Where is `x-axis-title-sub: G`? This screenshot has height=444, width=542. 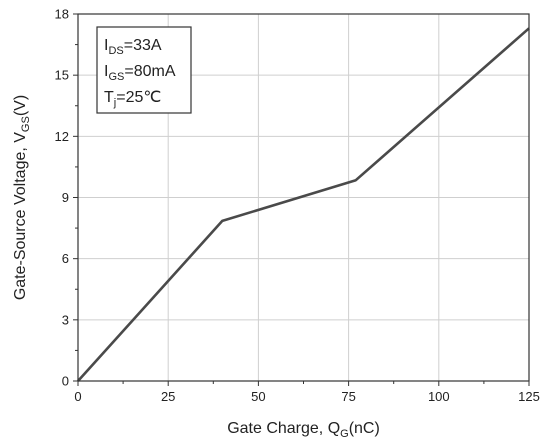
x-axis-title-sub: G is located at coordinates (344, 434).